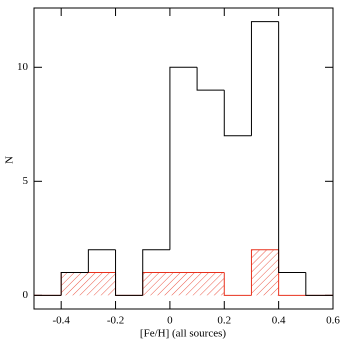 The height and width of the screenshot is (340, 342). Describe the element at coordinates (333, 321) in the screenshot. I see `x-tick-label: 0.6` at that location.